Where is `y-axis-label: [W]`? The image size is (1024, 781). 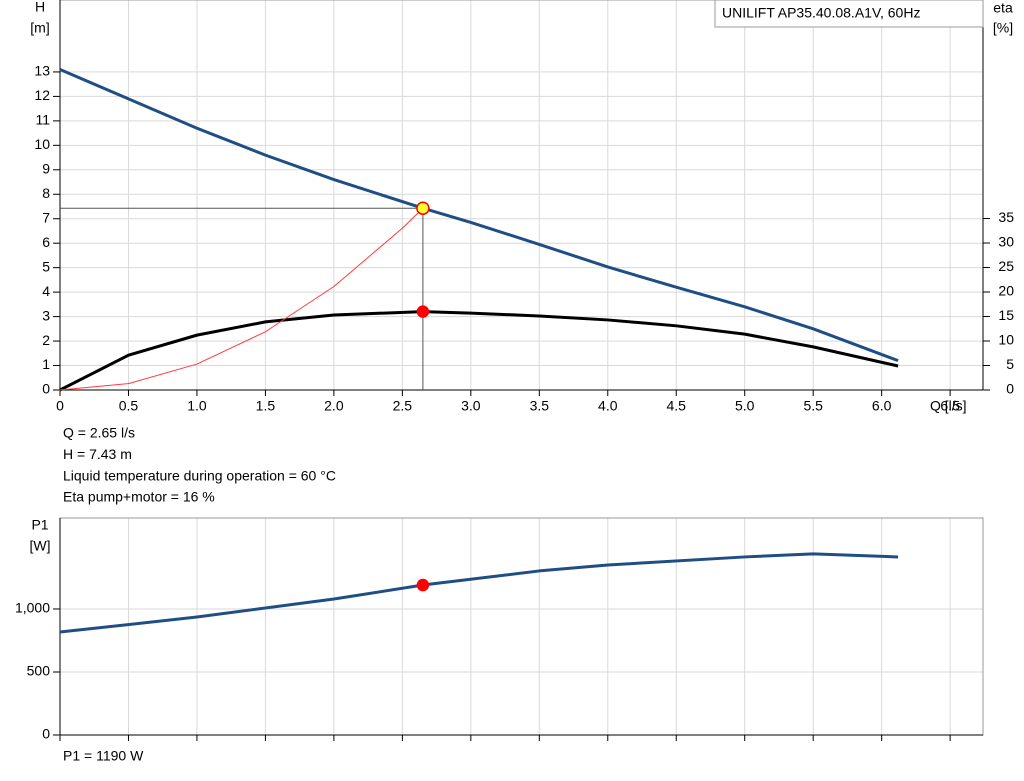
y-axis-label: [W] is located at coordinates (40, 546).